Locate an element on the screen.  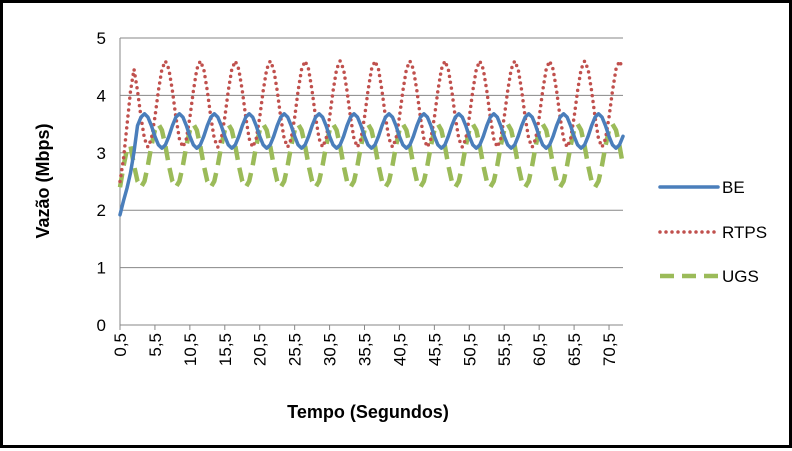
x-tick-label: 70,5 is located at coordinates (609, 349).